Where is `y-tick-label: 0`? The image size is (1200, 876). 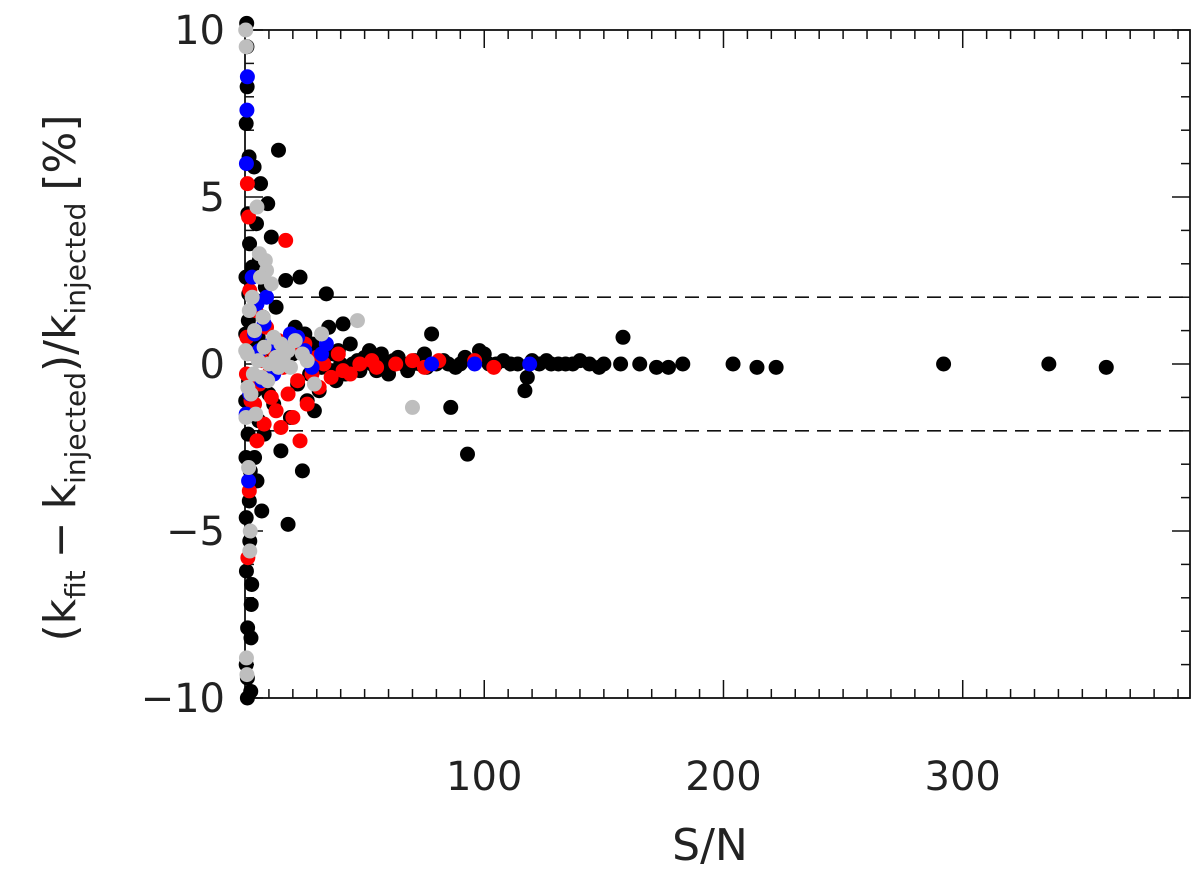
y-tick-label: 0 is located at coordinates (212, 365).